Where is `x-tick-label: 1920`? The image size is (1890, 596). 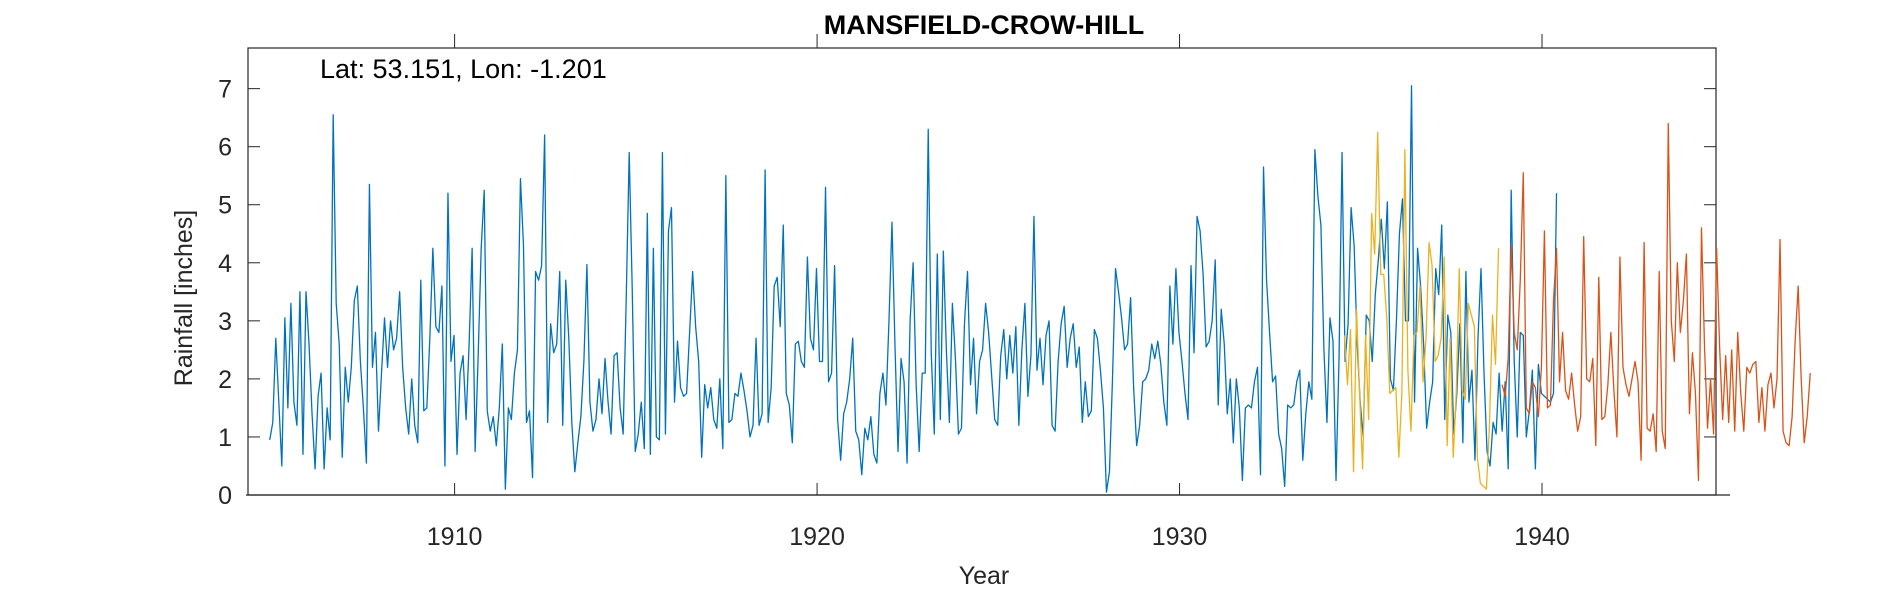 x-tick-label: 1920 is located at coordinates (817, 537).